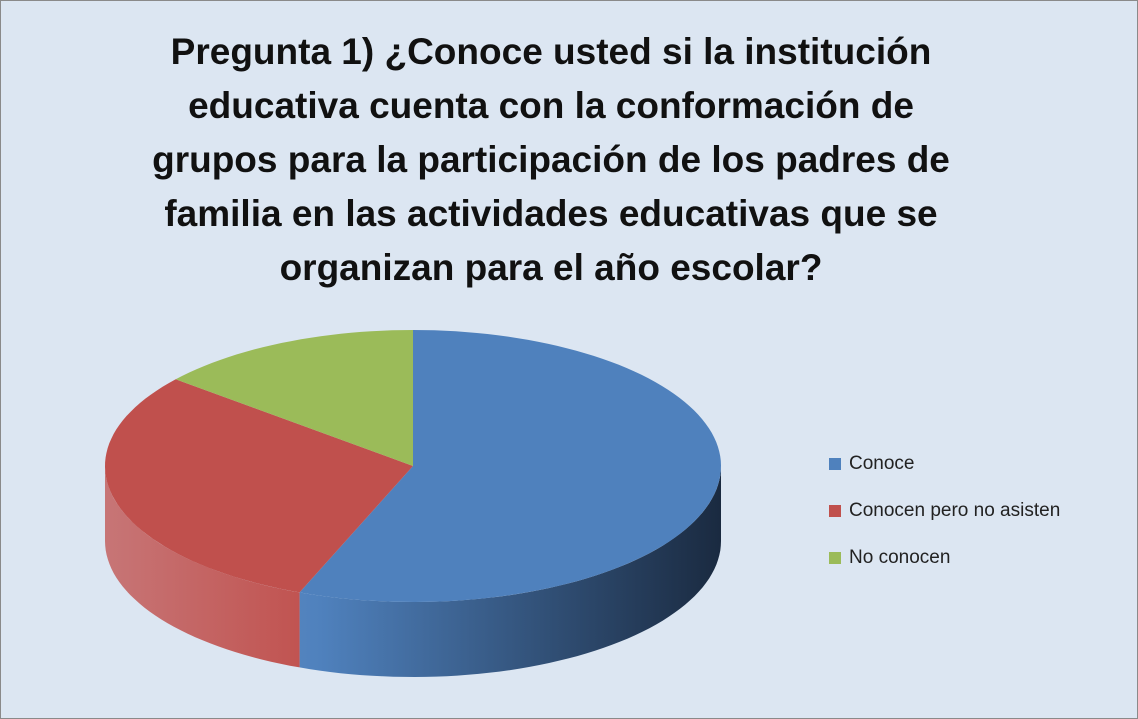  What do you see at coordinates (954, 510) in the screenshot?
I see `legend-label: Conocen pero no asisten` at bounding box center [954, 510].